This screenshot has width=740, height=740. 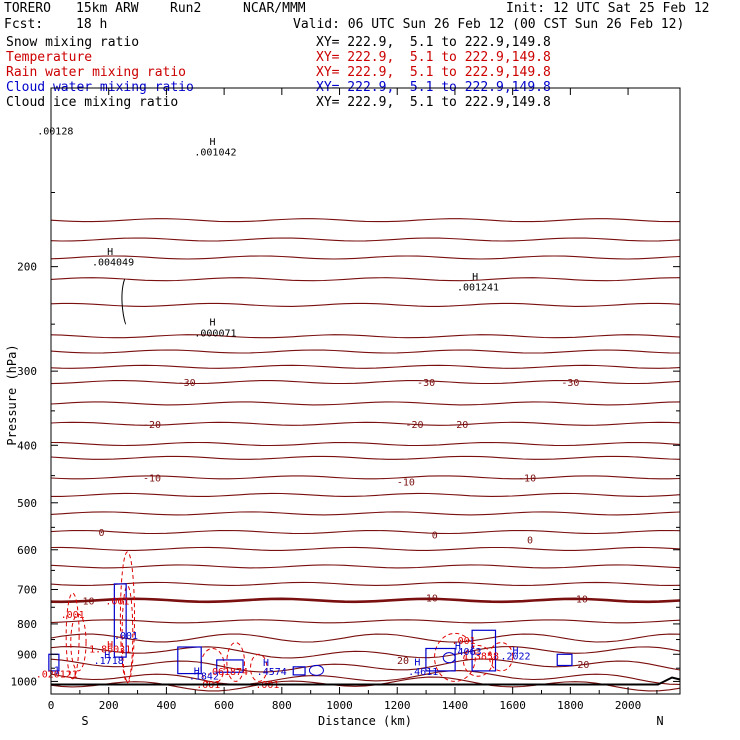 I want to click on rain-label: 1.86031, so click(x=110, y=649).